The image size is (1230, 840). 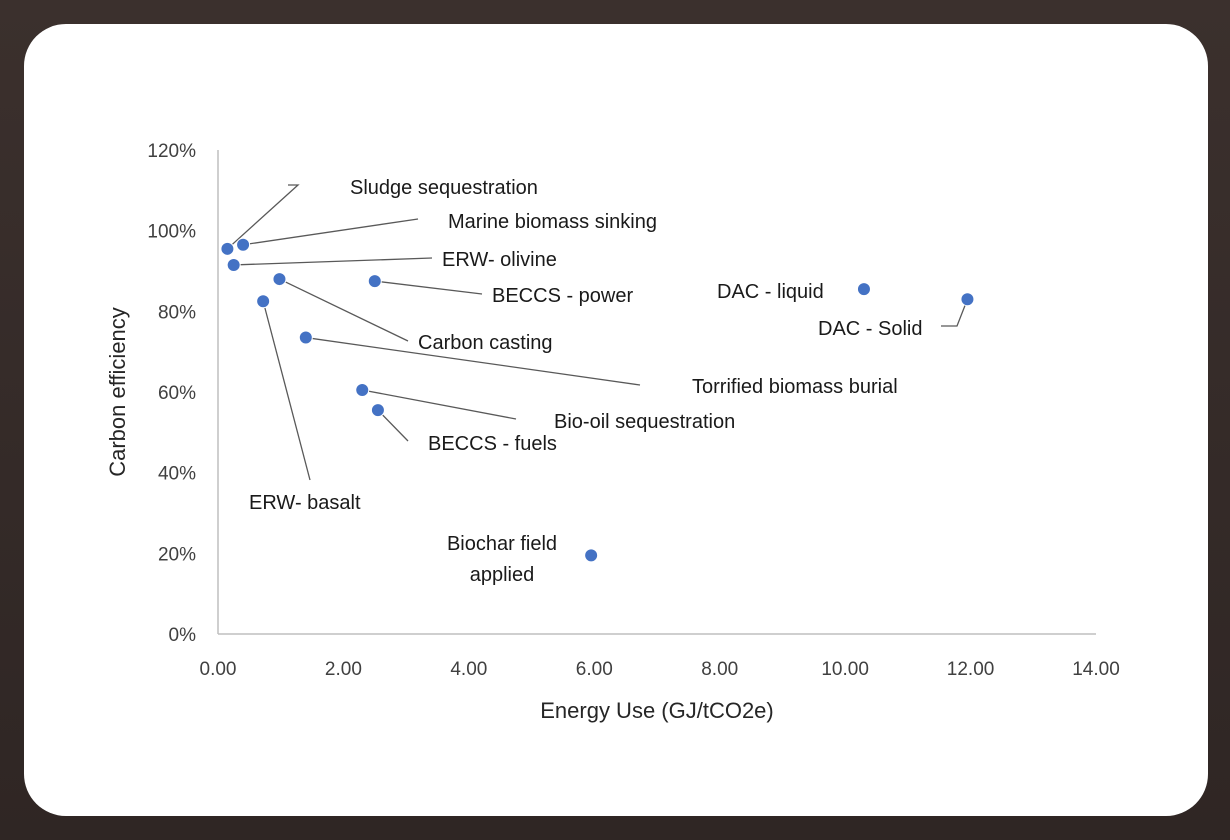 What do you see at coordinates (218, 669) in the screenshot?
I see `x-tick-label: 0.00` at bounding box center [218, 669].